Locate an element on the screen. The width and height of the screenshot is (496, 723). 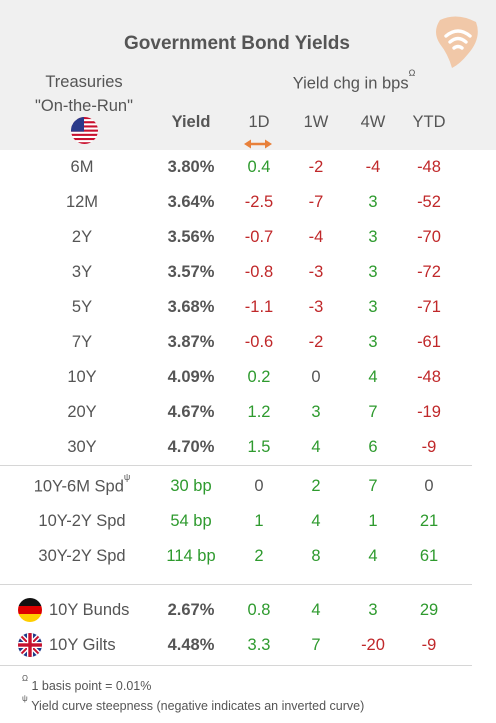
on-the-run-label: "On-the-Run" is located at coordinates (84, 106).